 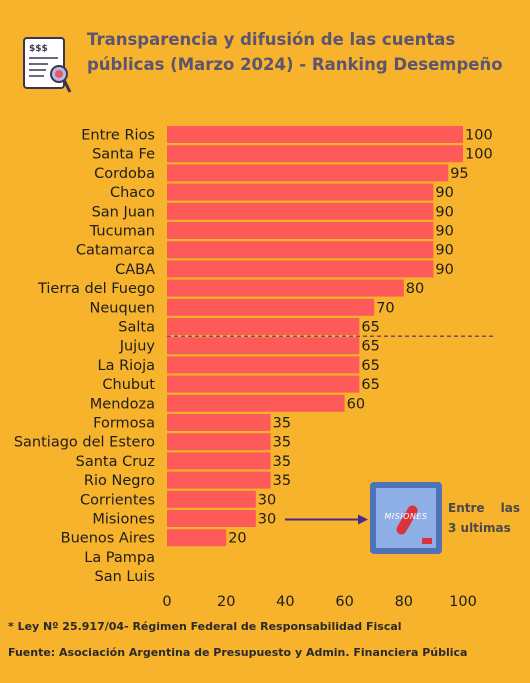 What do you see at coordinates (300, 250) in the screenshot?
I see `bar-catamarca` at bounding box center [300, 250].